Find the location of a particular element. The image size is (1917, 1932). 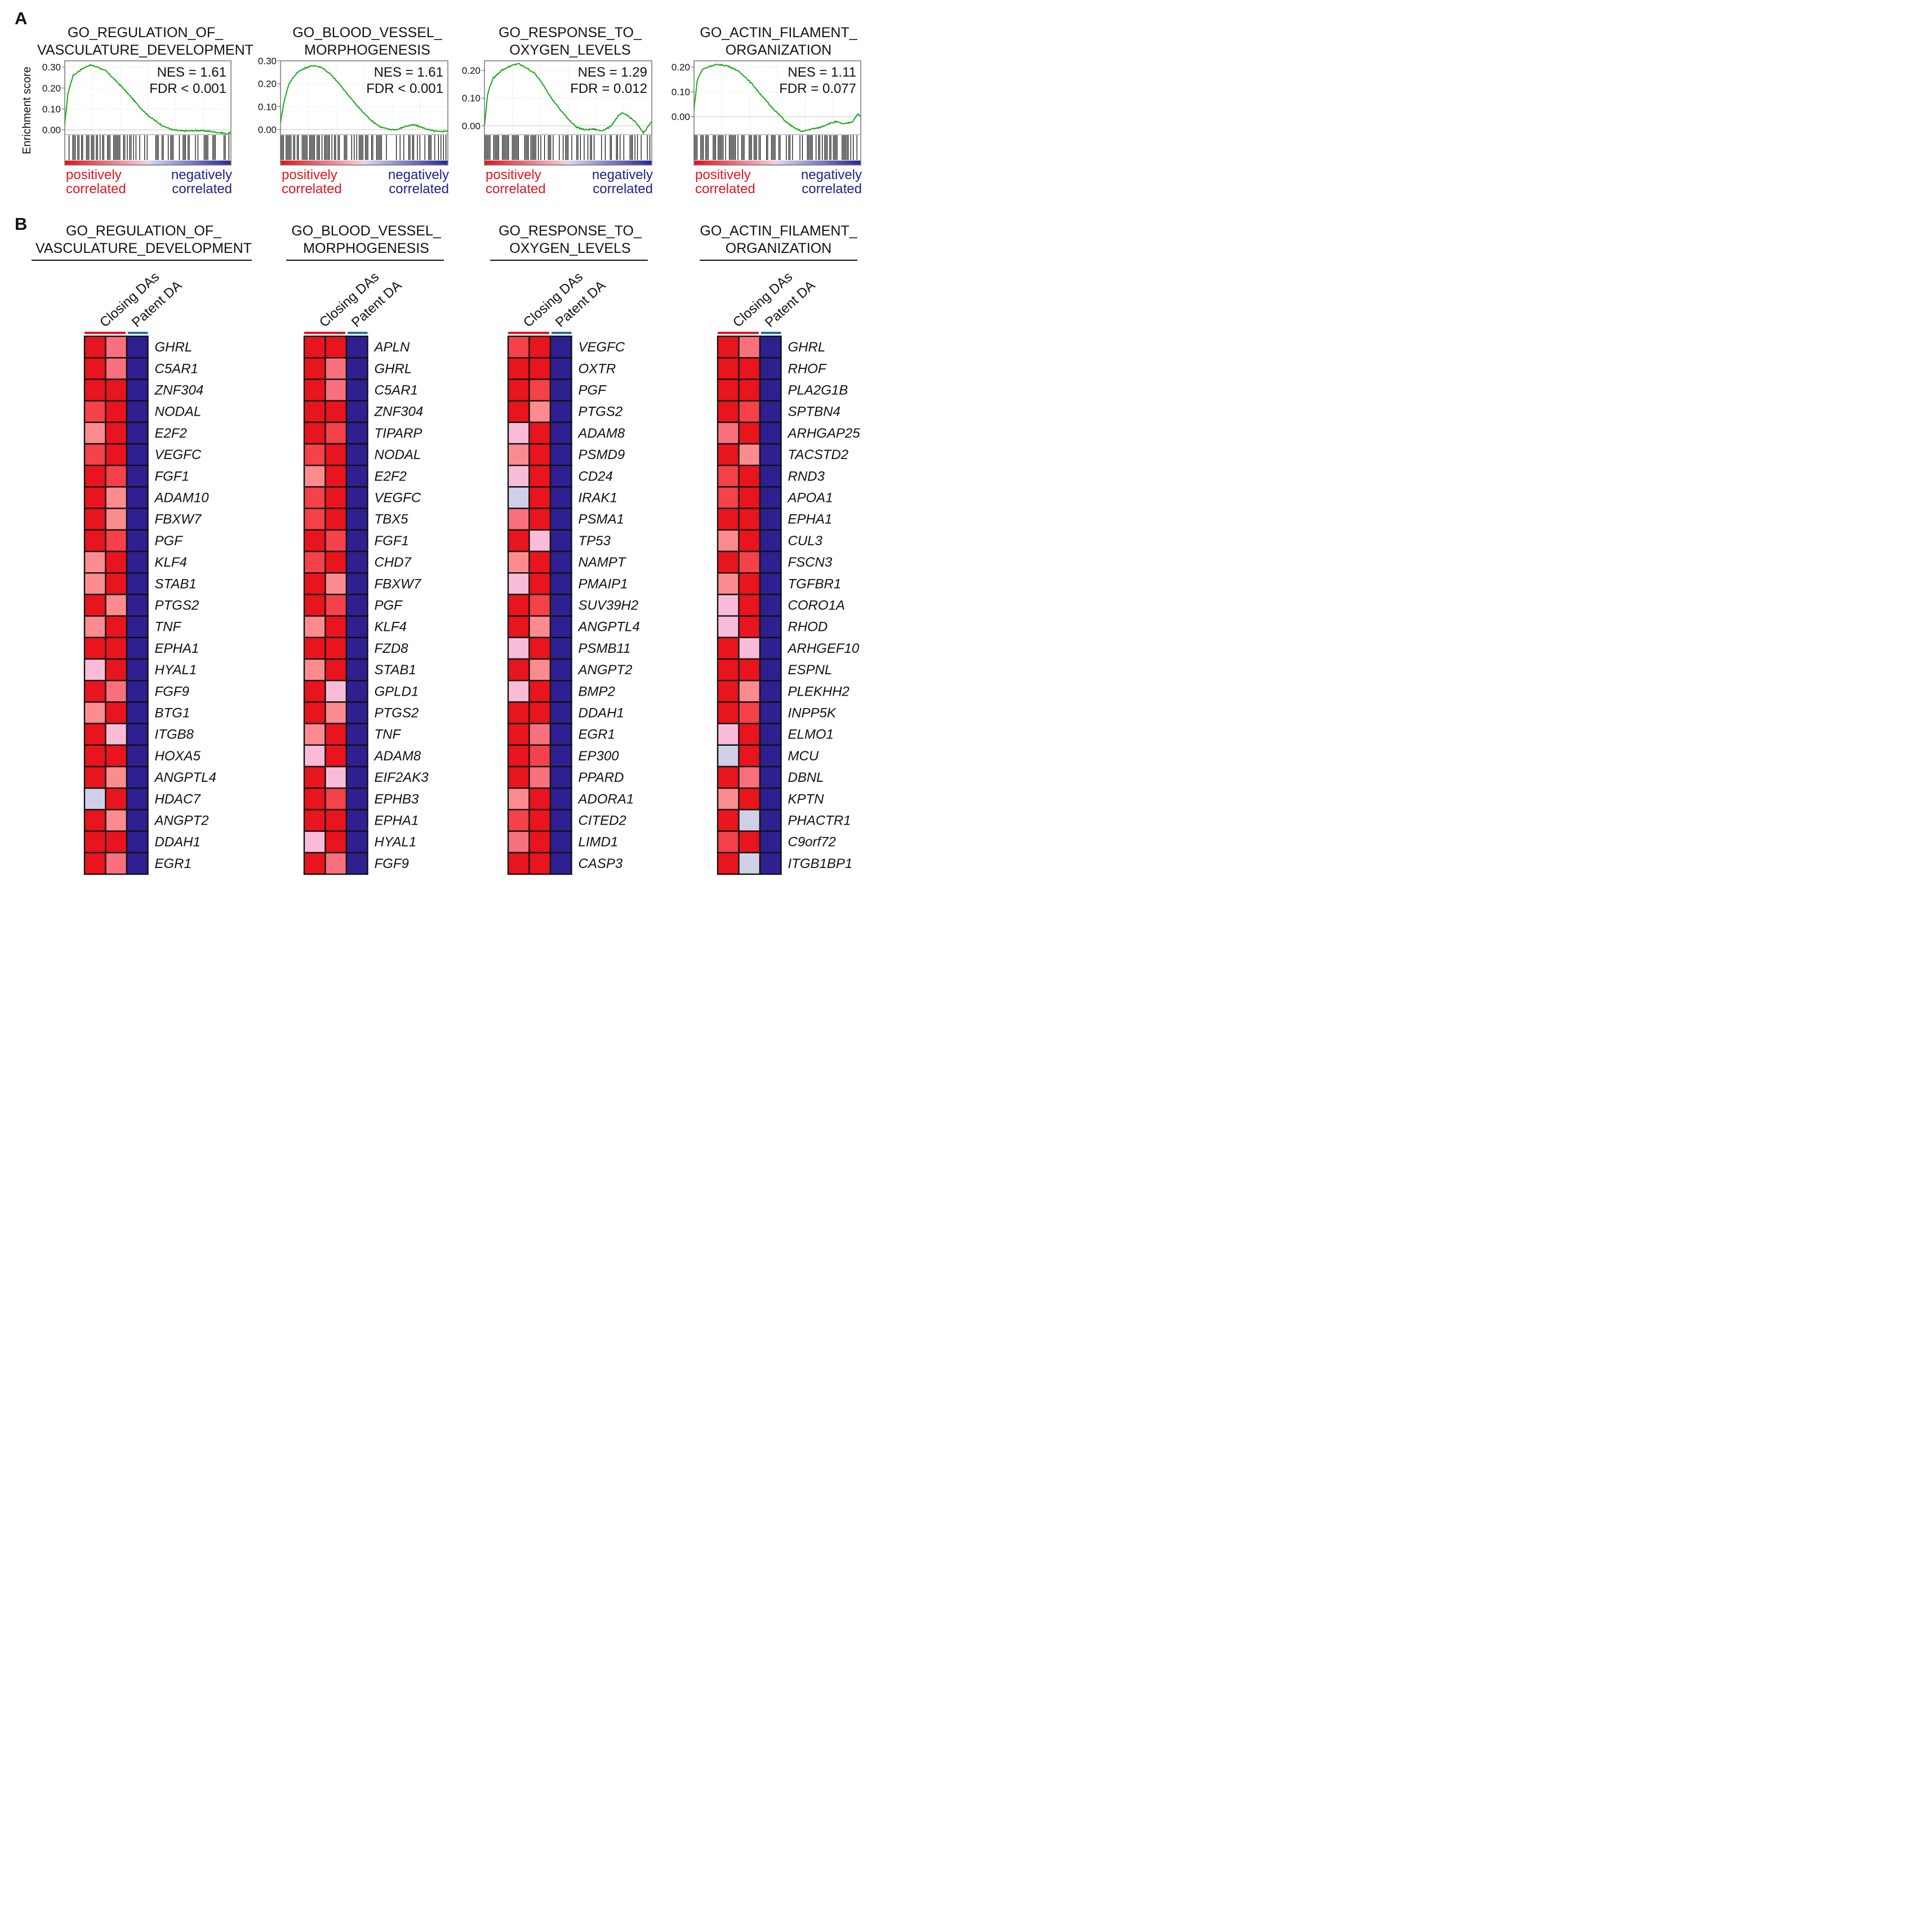

gene-label: TACSTD2 is located at coordinates (819, 454).